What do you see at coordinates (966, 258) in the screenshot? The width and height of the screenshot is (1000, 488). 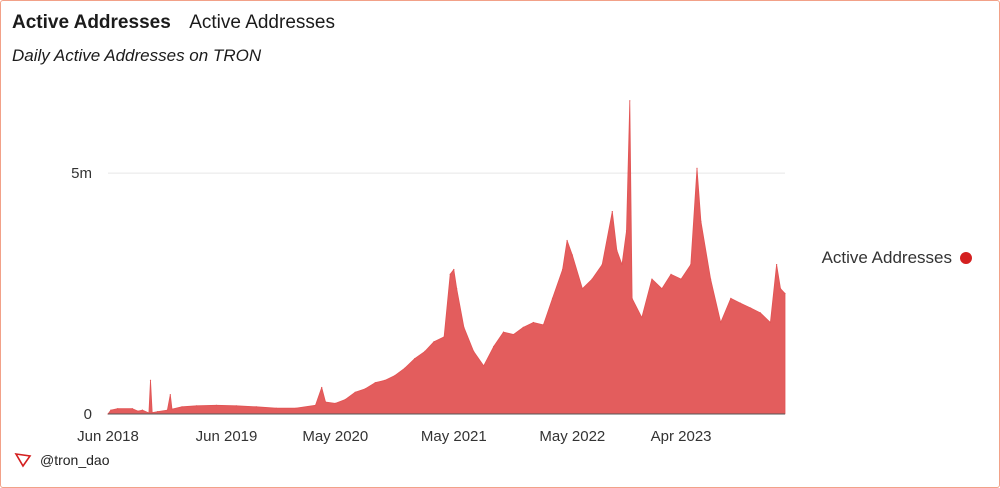 I see `legend-dot-icon` at bounding box center [966, 258].